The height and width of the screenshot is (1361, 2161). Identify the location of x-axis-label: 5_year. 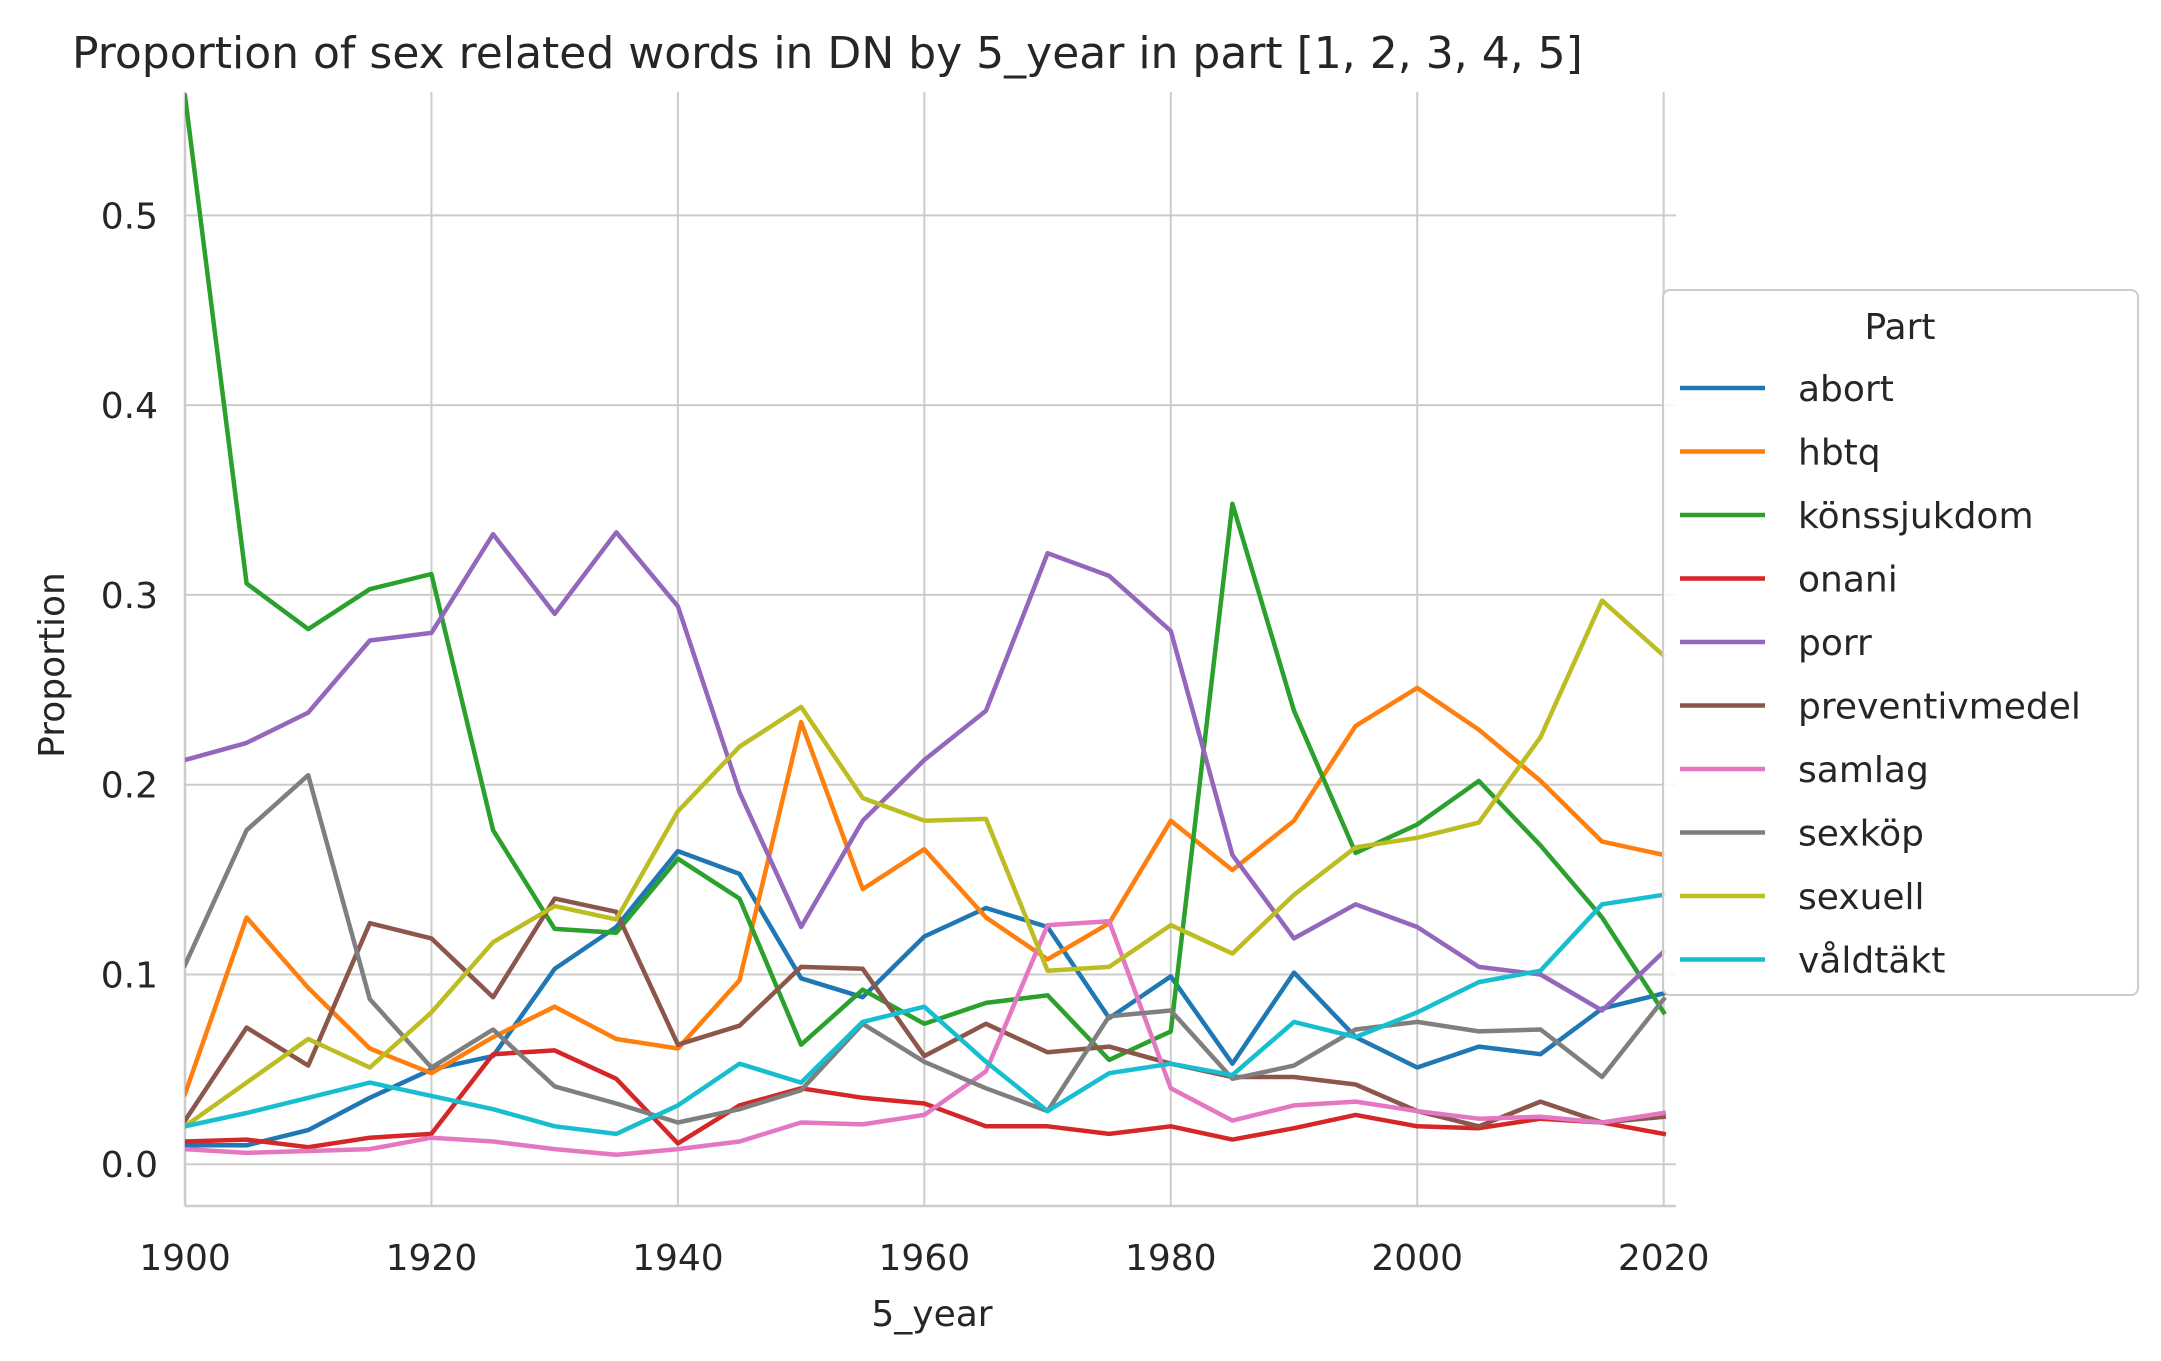
(931, 1314).